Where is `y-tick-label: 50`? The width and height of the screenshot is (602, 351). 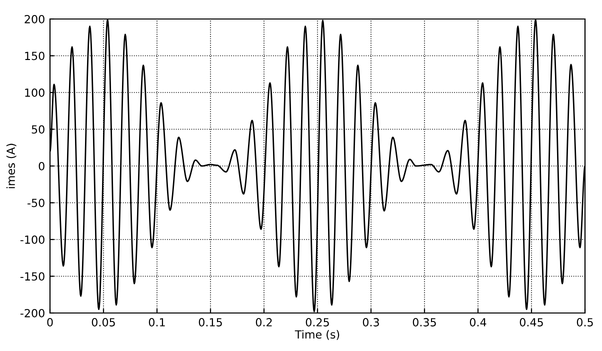 y-tick-label: 50 is located at coordinates (38, 129).